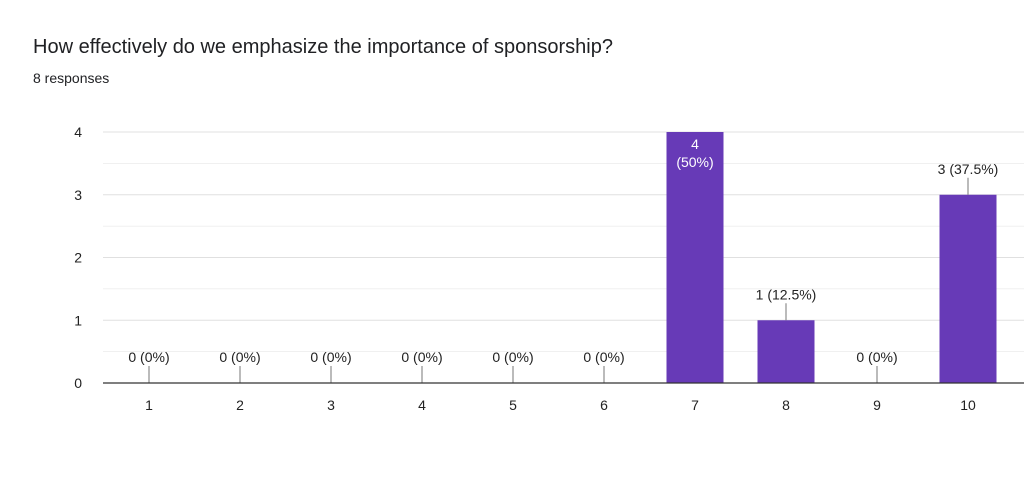 This screenshot has width=1024, height=487. Describe the element at coordinates (331, 405) in the screenshot. I see `x-tick-label: 3` at that location.